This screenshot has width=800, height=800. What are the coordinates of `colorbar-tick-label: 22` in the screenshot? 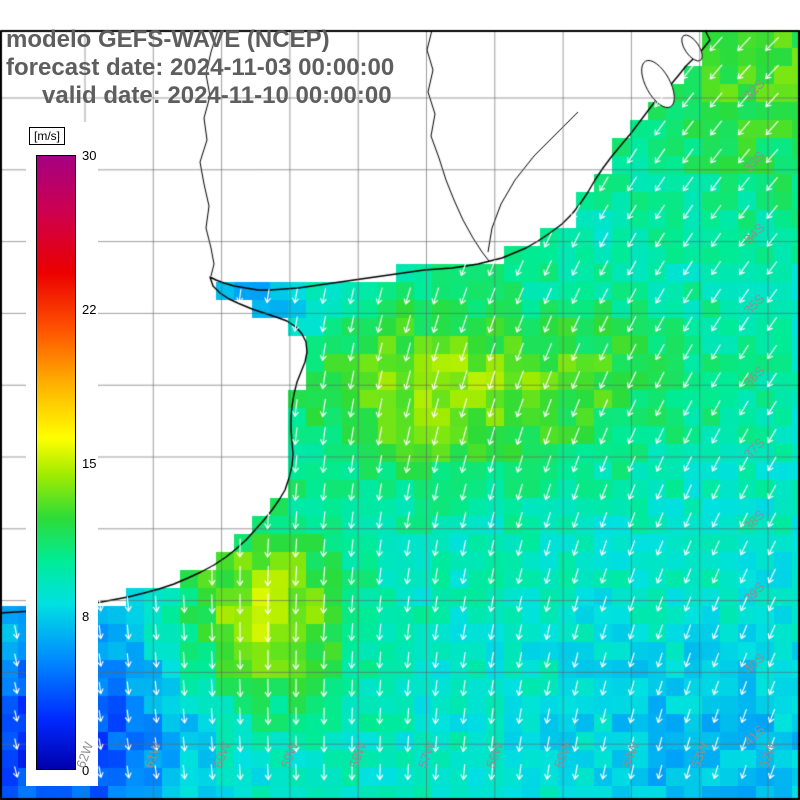 It's located at (89, 309).